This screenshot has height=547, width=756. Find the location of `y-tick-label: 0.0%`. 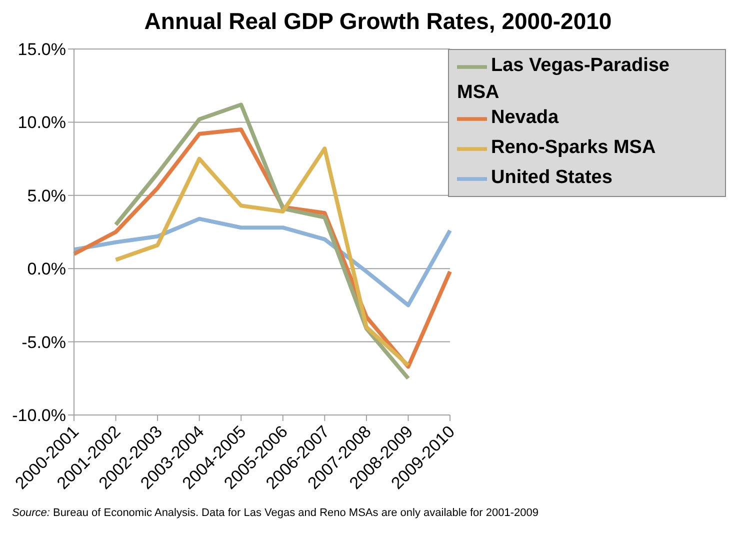

y-tick-label: 0.0% is located at coordinates (46, 269).